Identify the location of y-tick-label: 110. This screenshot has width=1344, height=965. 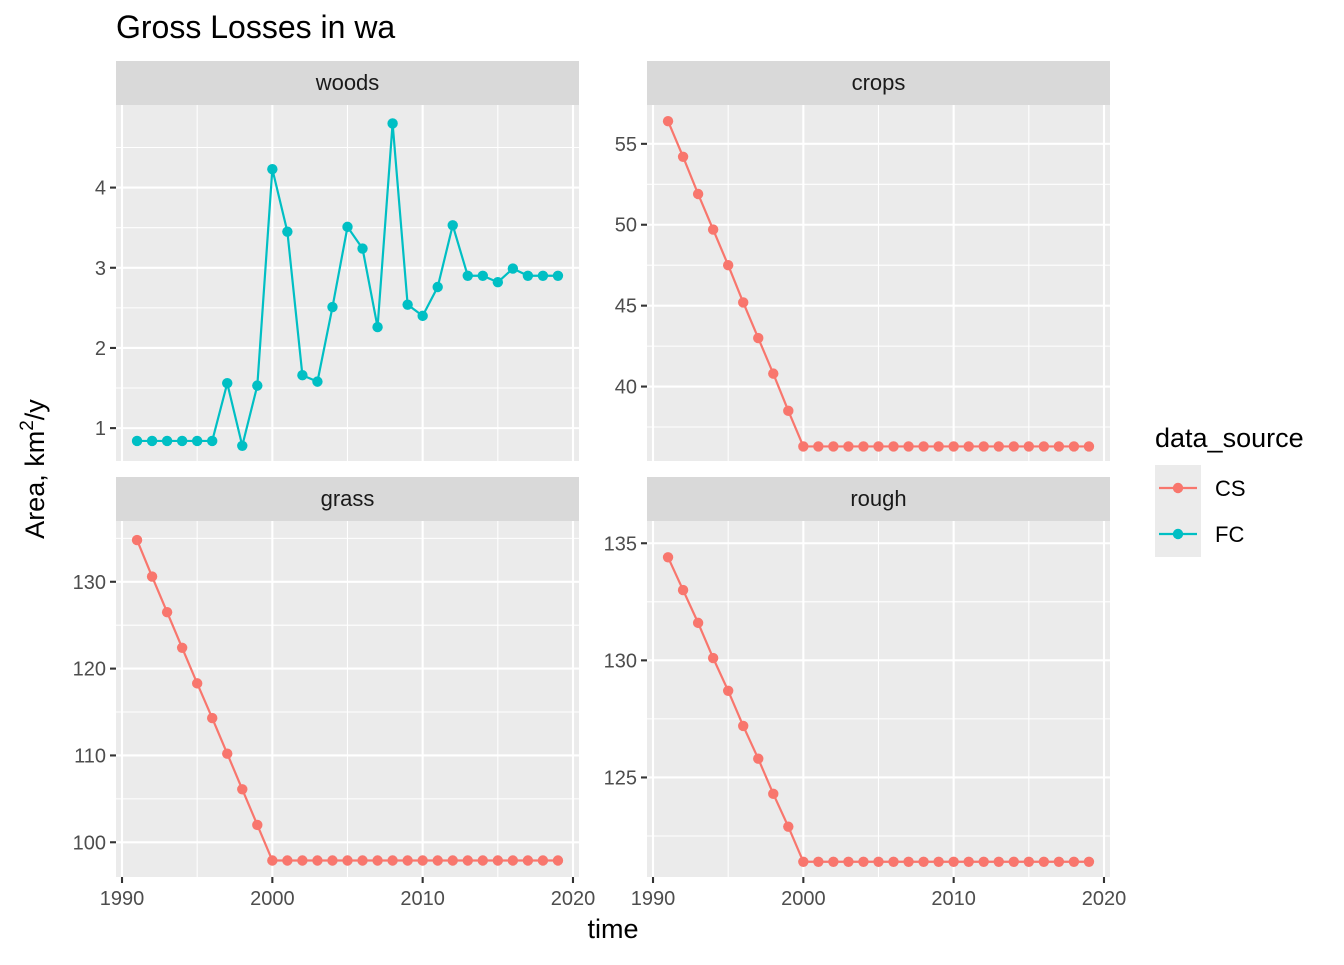
(90, 756).